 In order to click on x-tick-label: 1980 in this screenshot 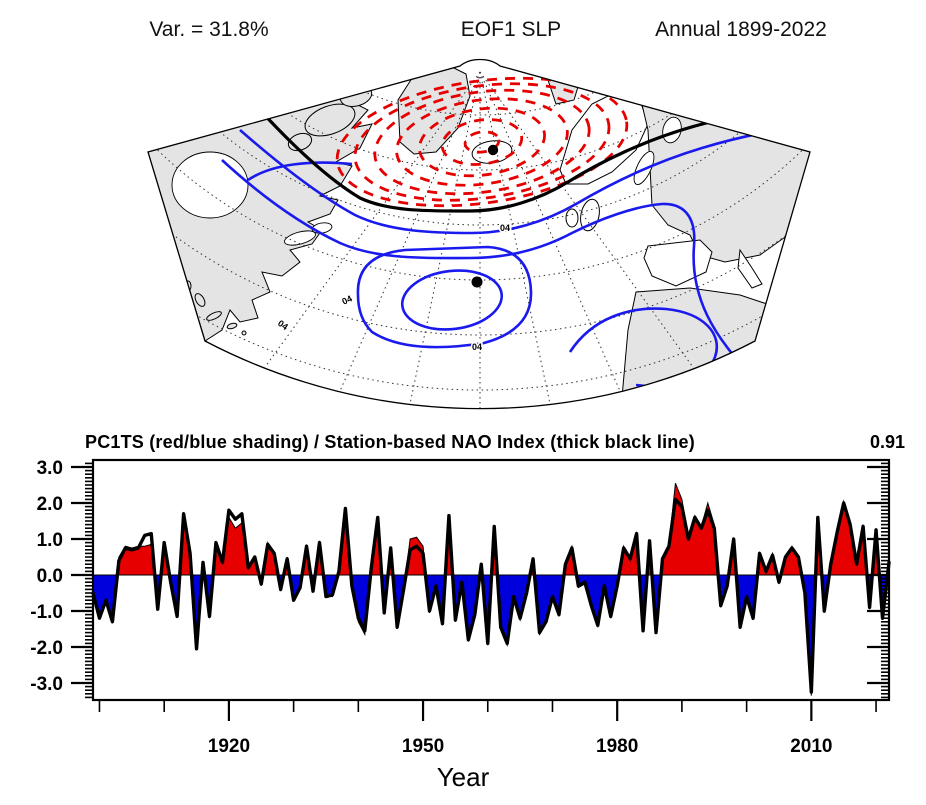, I will do `click(617, 746)`.